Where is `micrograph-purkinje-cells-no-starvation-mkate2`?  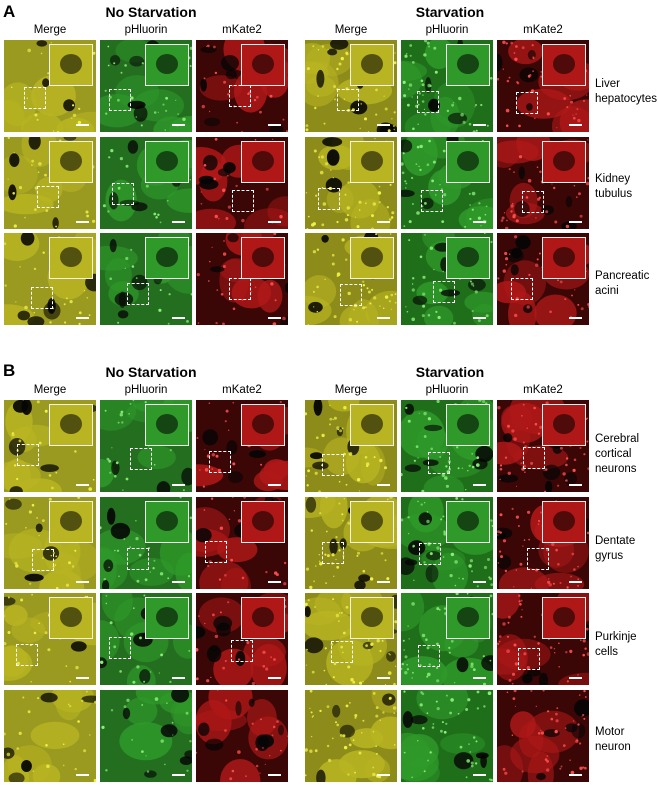
micrograph-purkinje-cells-no-starvation-mkate2 is located at coordinates (242, 639).